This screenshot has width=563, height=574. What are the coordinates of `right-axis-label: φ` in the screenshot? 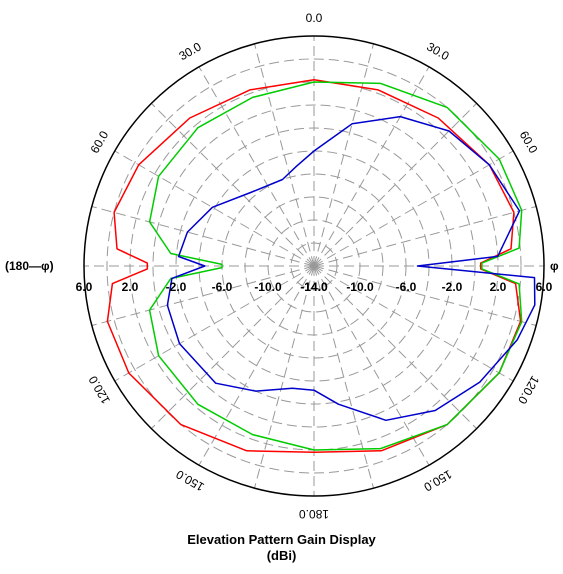 It's located at (554, 266).